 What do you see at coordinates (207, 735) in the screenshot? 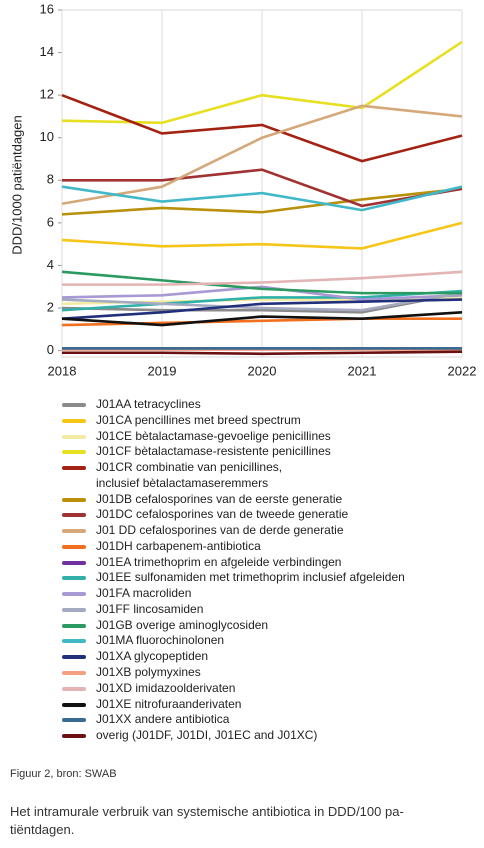
I see `legend-label: overig (J01DF, J01DI, J01EC and J01XC)` at bounding box center [207, 735].